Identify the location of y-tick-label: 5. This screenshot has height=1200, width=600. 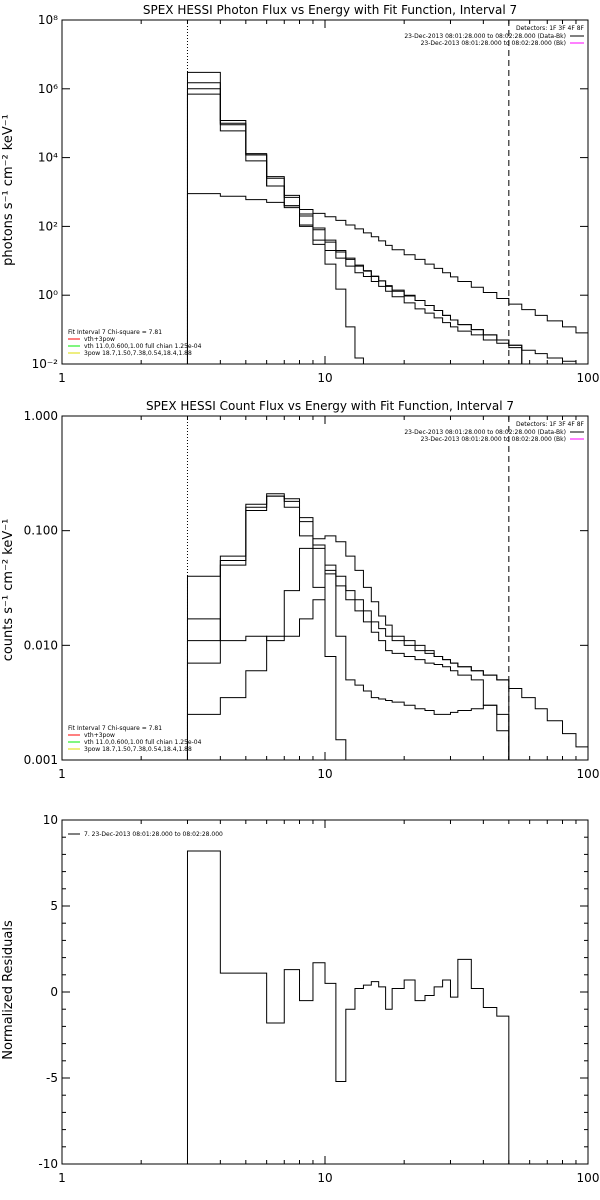
(54, 906).